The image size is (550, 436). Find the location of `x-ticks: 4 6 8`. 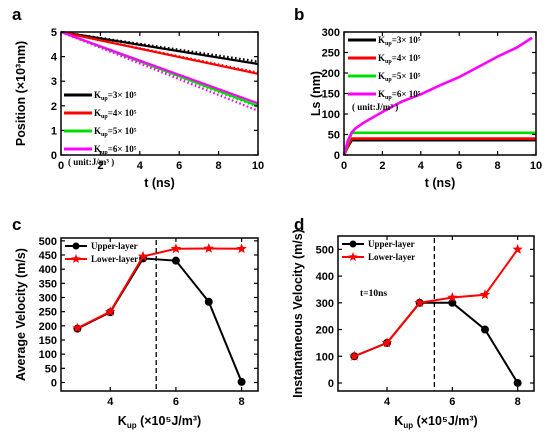

x-ticks: 4 6 8 is located at coordinates (452, 322).